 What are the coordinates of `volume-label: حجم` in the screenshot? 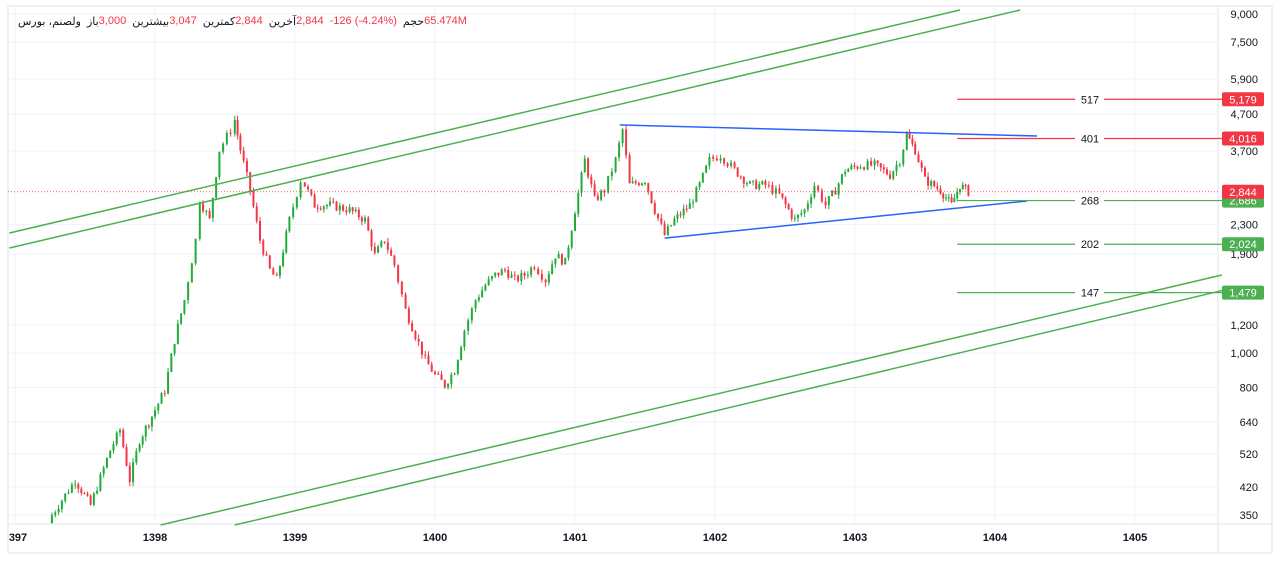 It's located at (413, 22).